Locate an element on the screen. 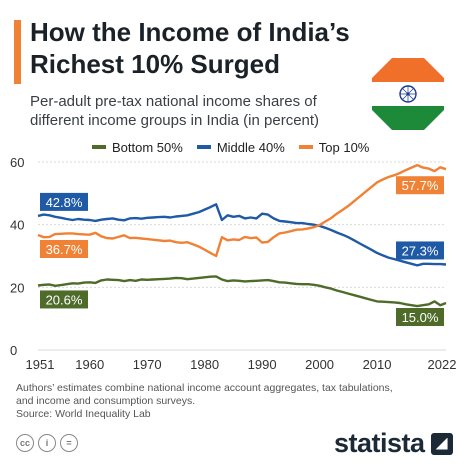 The height and width of the screenshot is (474, 474). x-tick-label: 1970 is located at coordinates (147, 363).